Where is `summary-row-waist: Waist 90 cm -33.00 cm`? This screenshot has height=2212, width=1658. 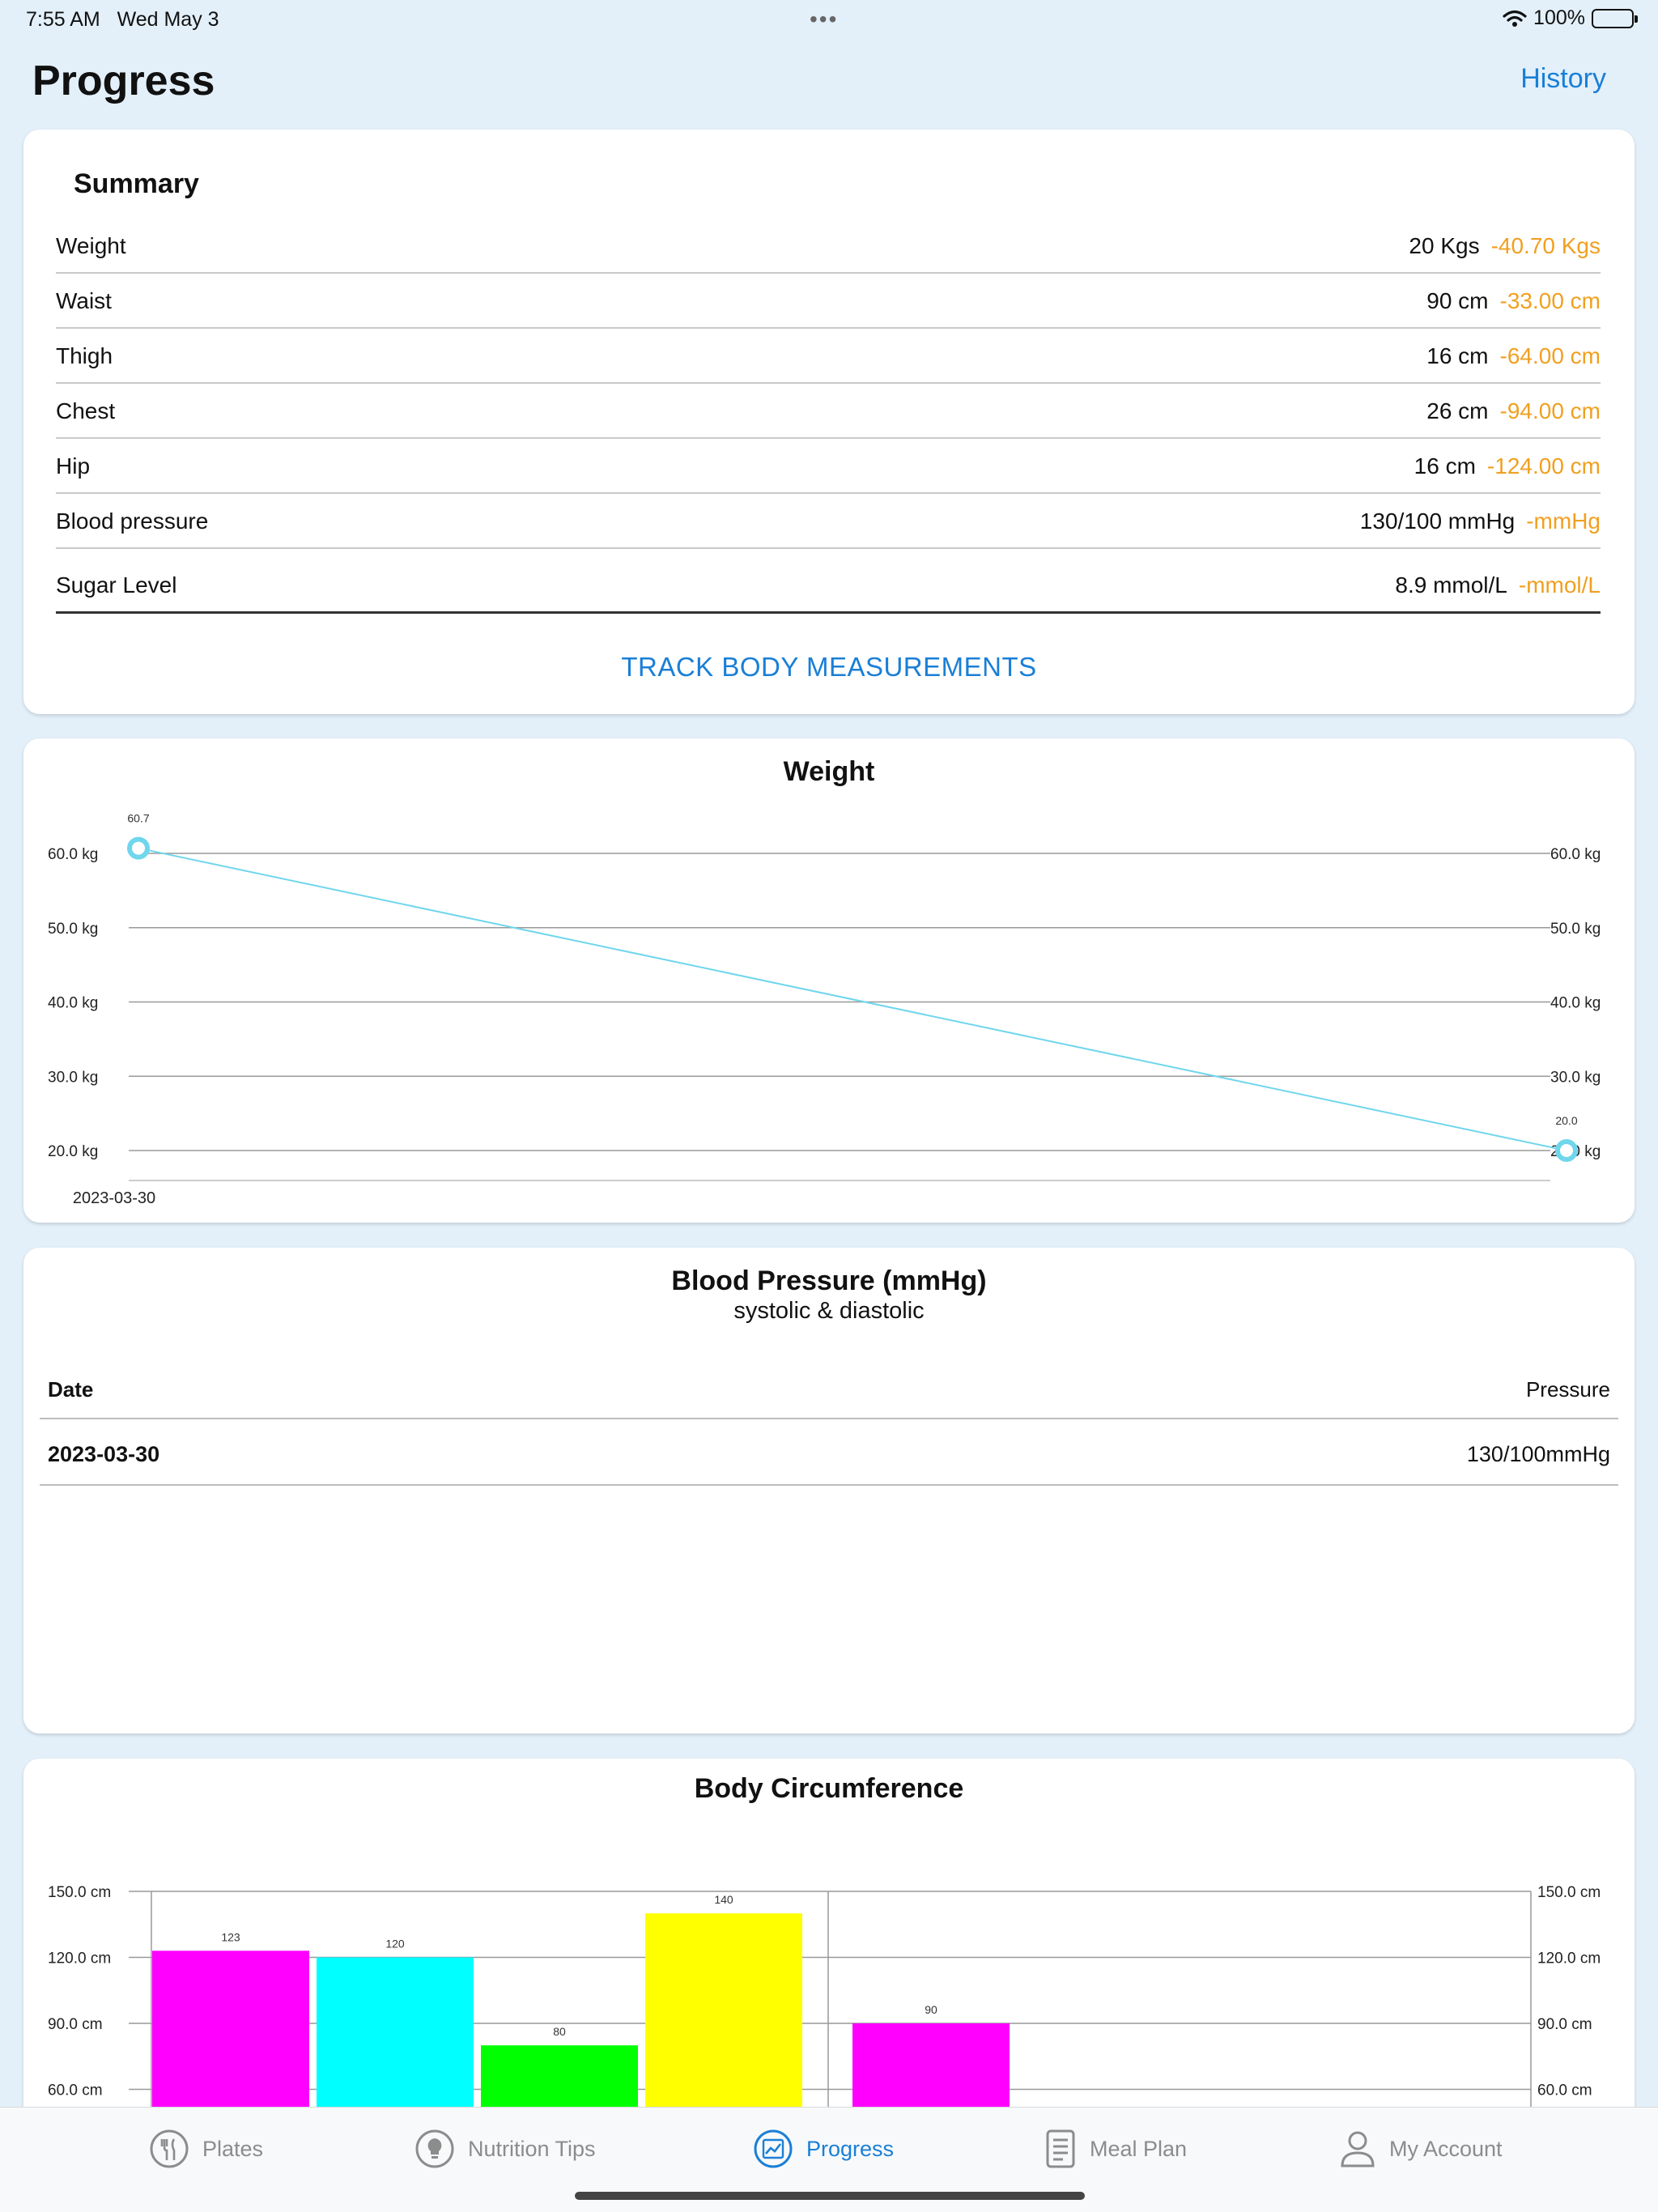 summary-row-waist: Waist 90 cm -33.00 cm is located at coordinates (828, 301).